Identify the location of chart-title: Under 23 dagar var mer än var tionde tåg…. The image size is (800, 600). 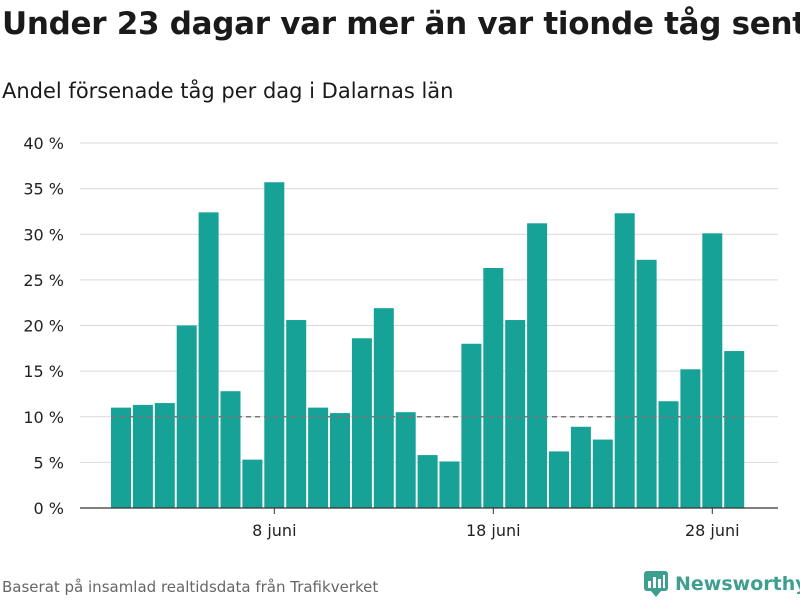
(401, 24).